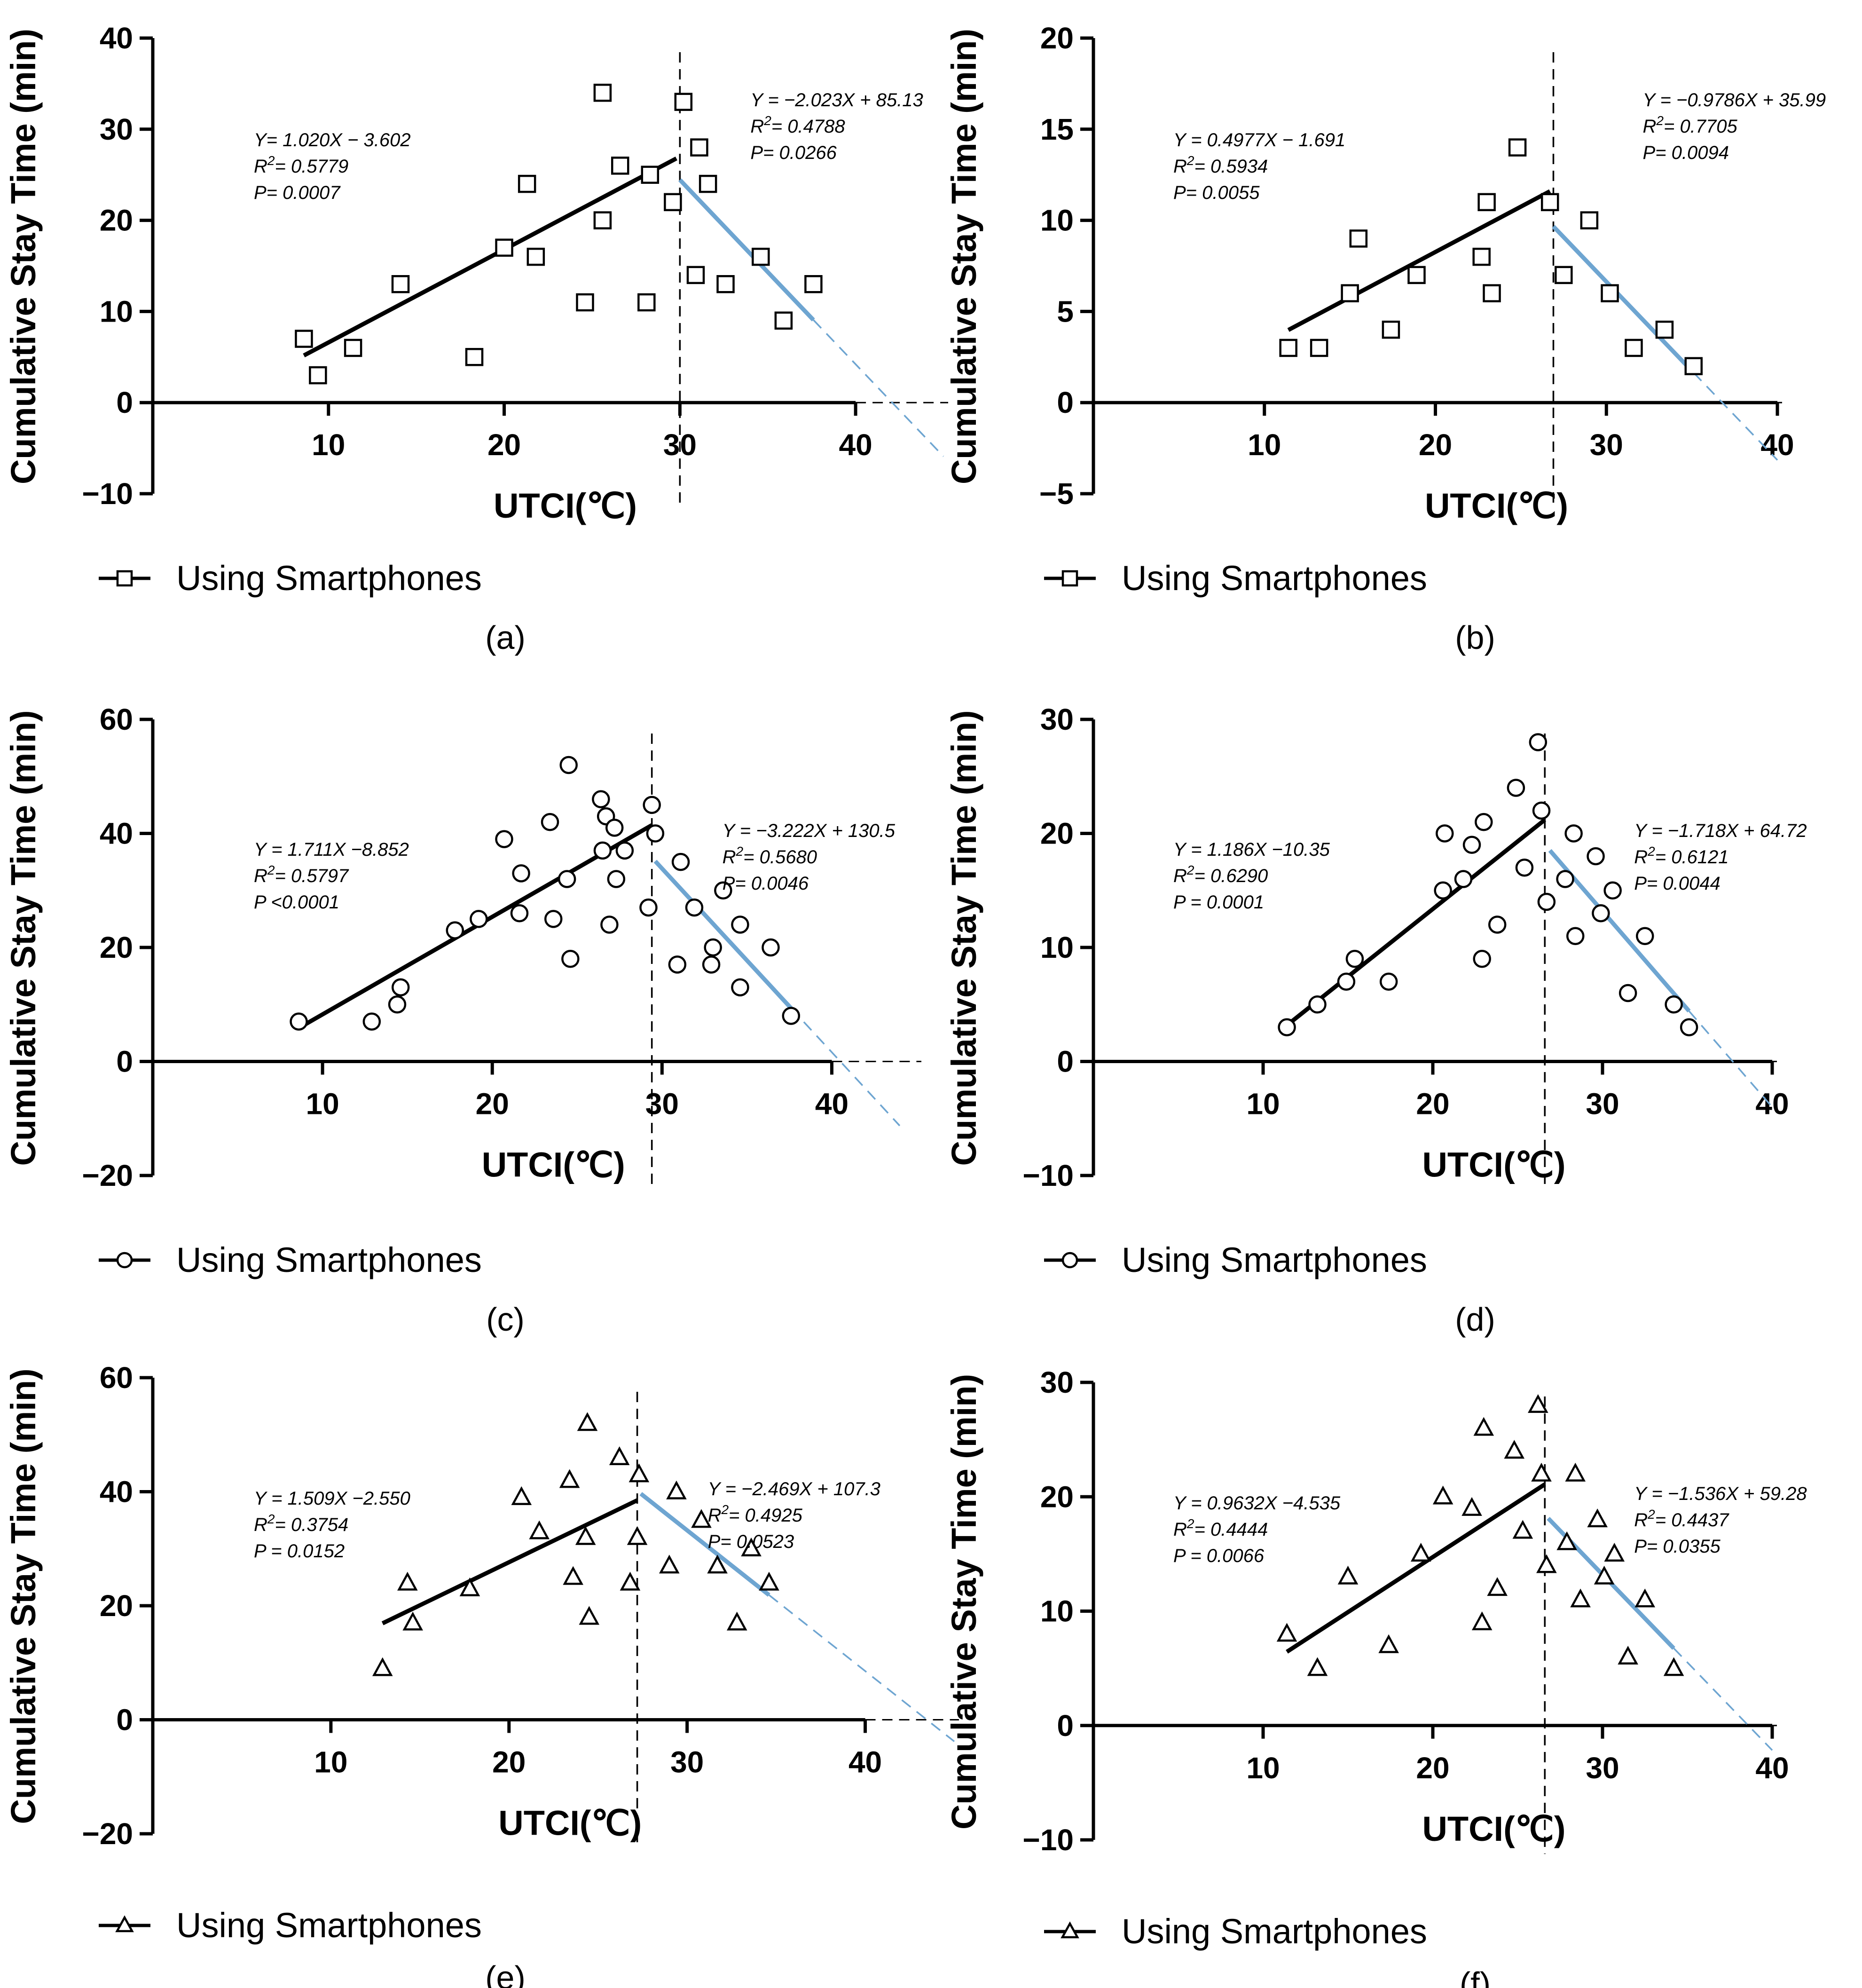 This screenshot has width=1862, height=1988. I want to click on fit-r-squared: R2= 0.5779, so click(301, 165).